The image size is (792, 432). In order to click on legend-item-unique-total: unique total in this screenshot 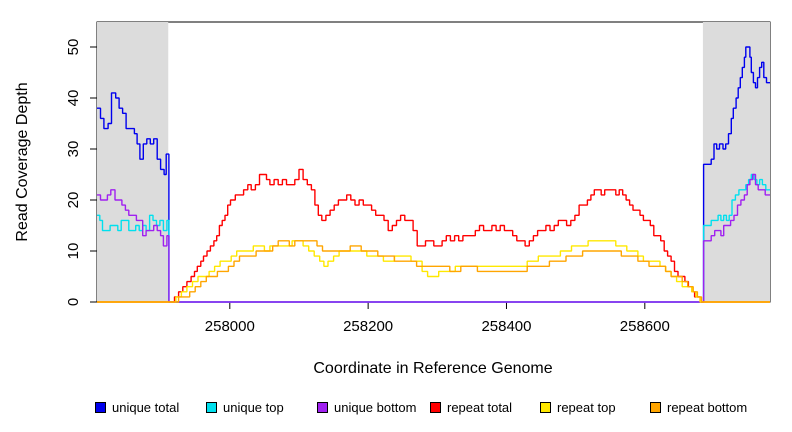, I will do `click(137, 407)`.